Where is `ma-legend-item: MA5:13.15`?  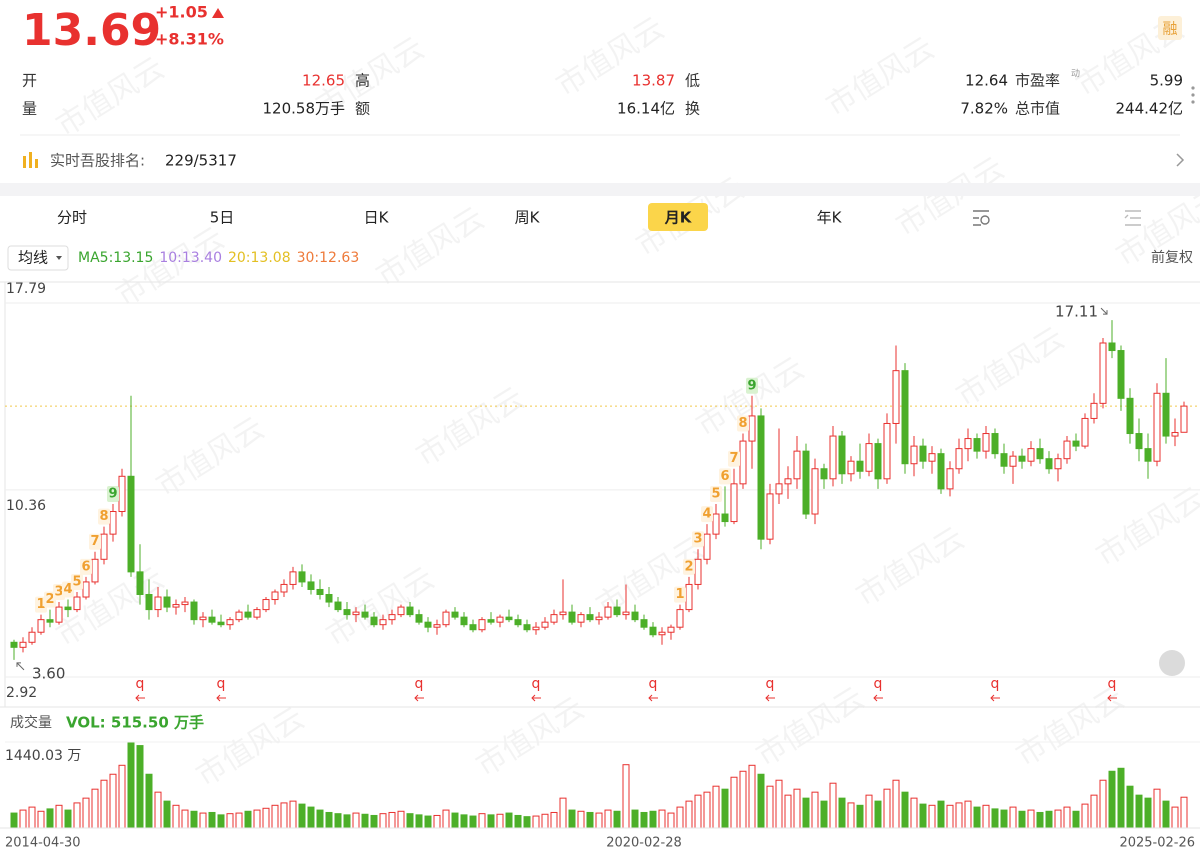
ma-legend-item: MA5:13.15 is located at coordinates (115, 258).